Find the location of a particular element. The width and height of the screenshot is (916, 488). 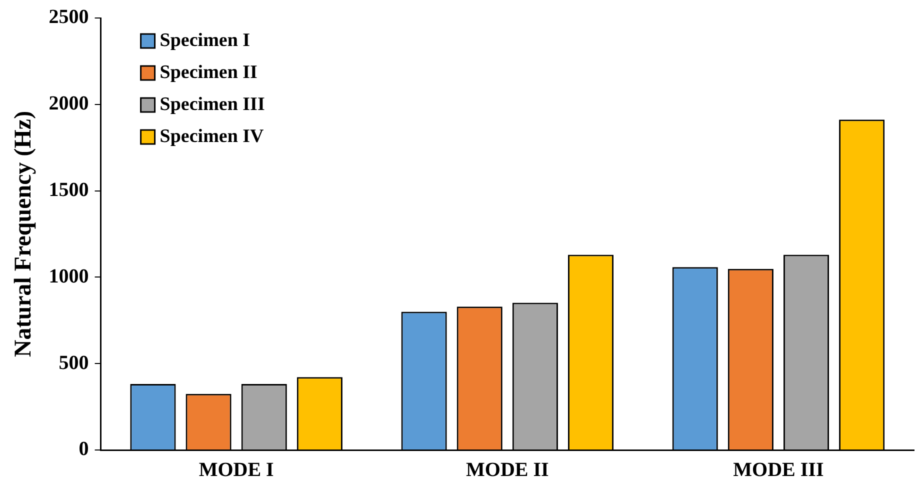

legend-label: Specimen I is located at coordinates (205, 40).